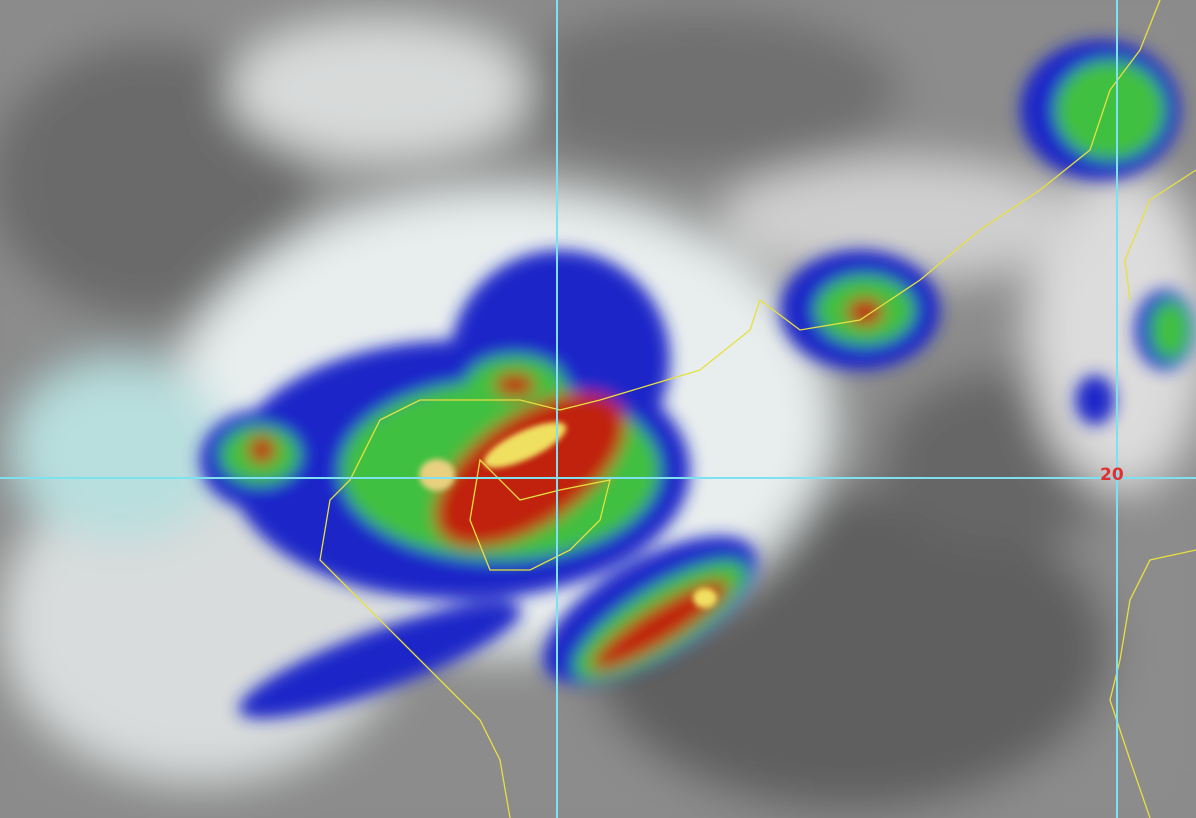  I want to click on cold-cloud-tops, so click(568, 515).